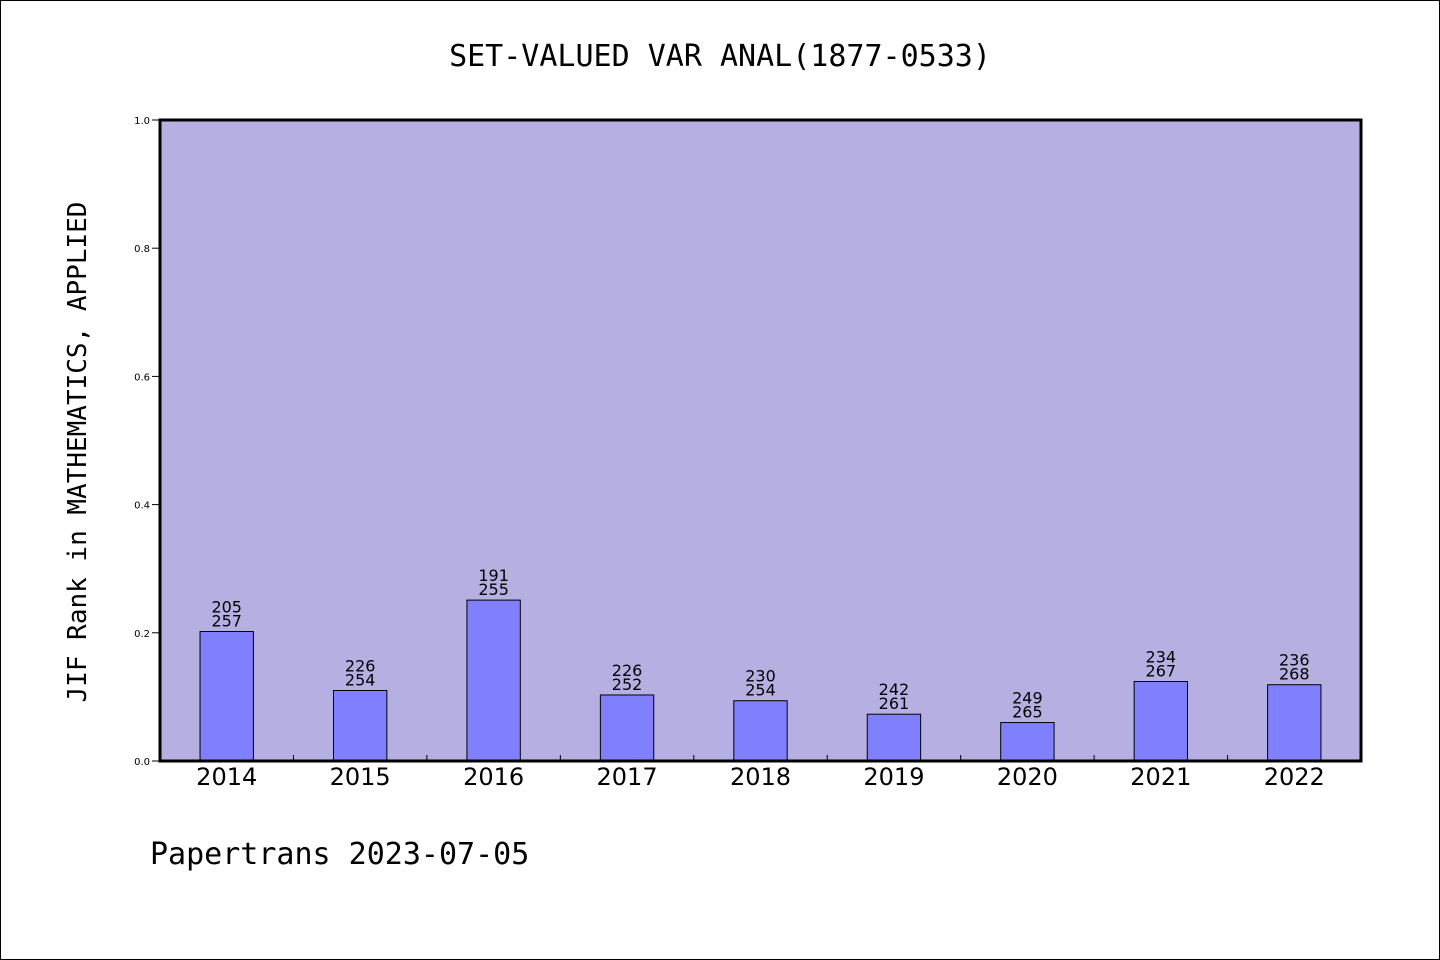 This screenshot has height=960, width=1440. Describe the element at coordinates (226, 696) in the screenshot. I see `bar-2014` at that location.